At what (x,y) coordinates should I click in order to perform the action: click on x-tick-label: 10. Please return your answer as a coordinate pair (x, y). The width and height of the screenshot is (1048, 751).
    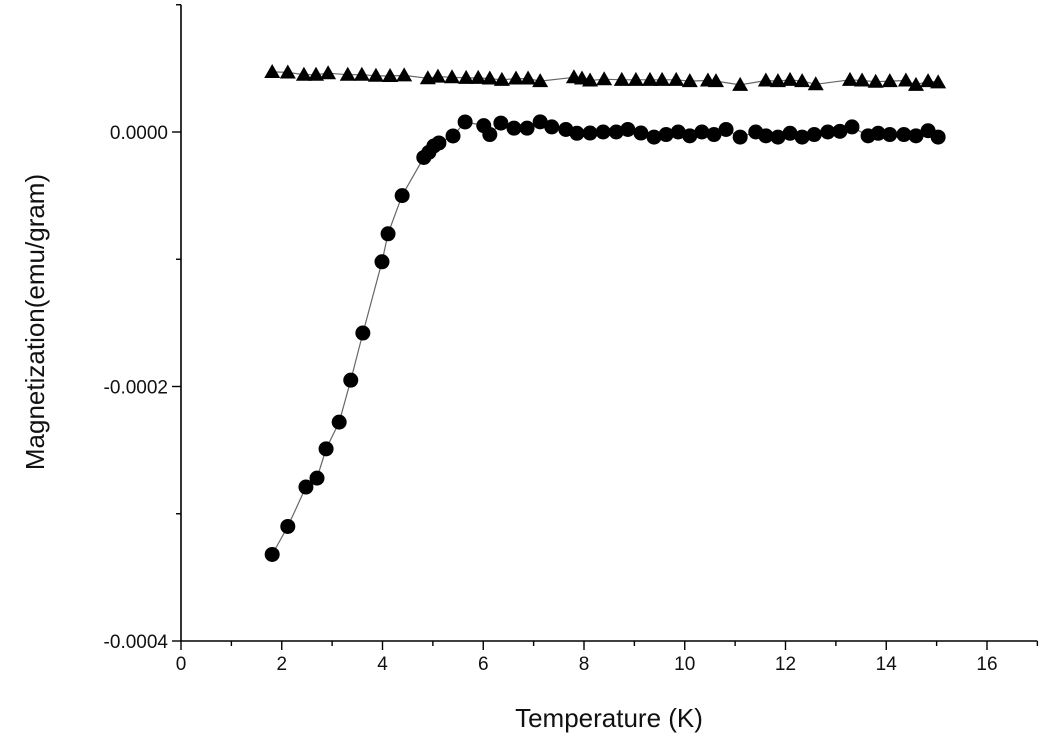
    Looking at the image, I should click on (684, 664).